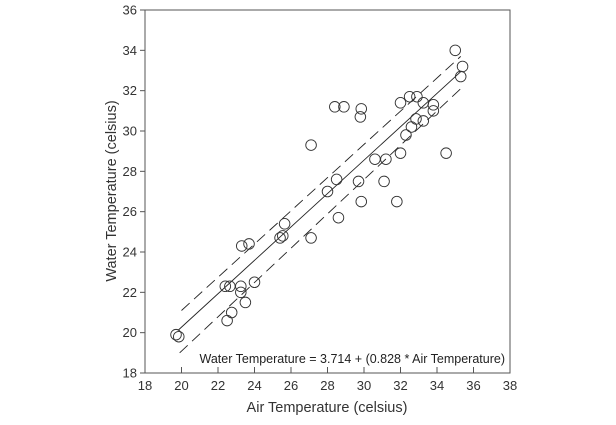  Describe the element at coordinates (130, 332) in the screenshot. I see `y-tick-label: 20` at that location.